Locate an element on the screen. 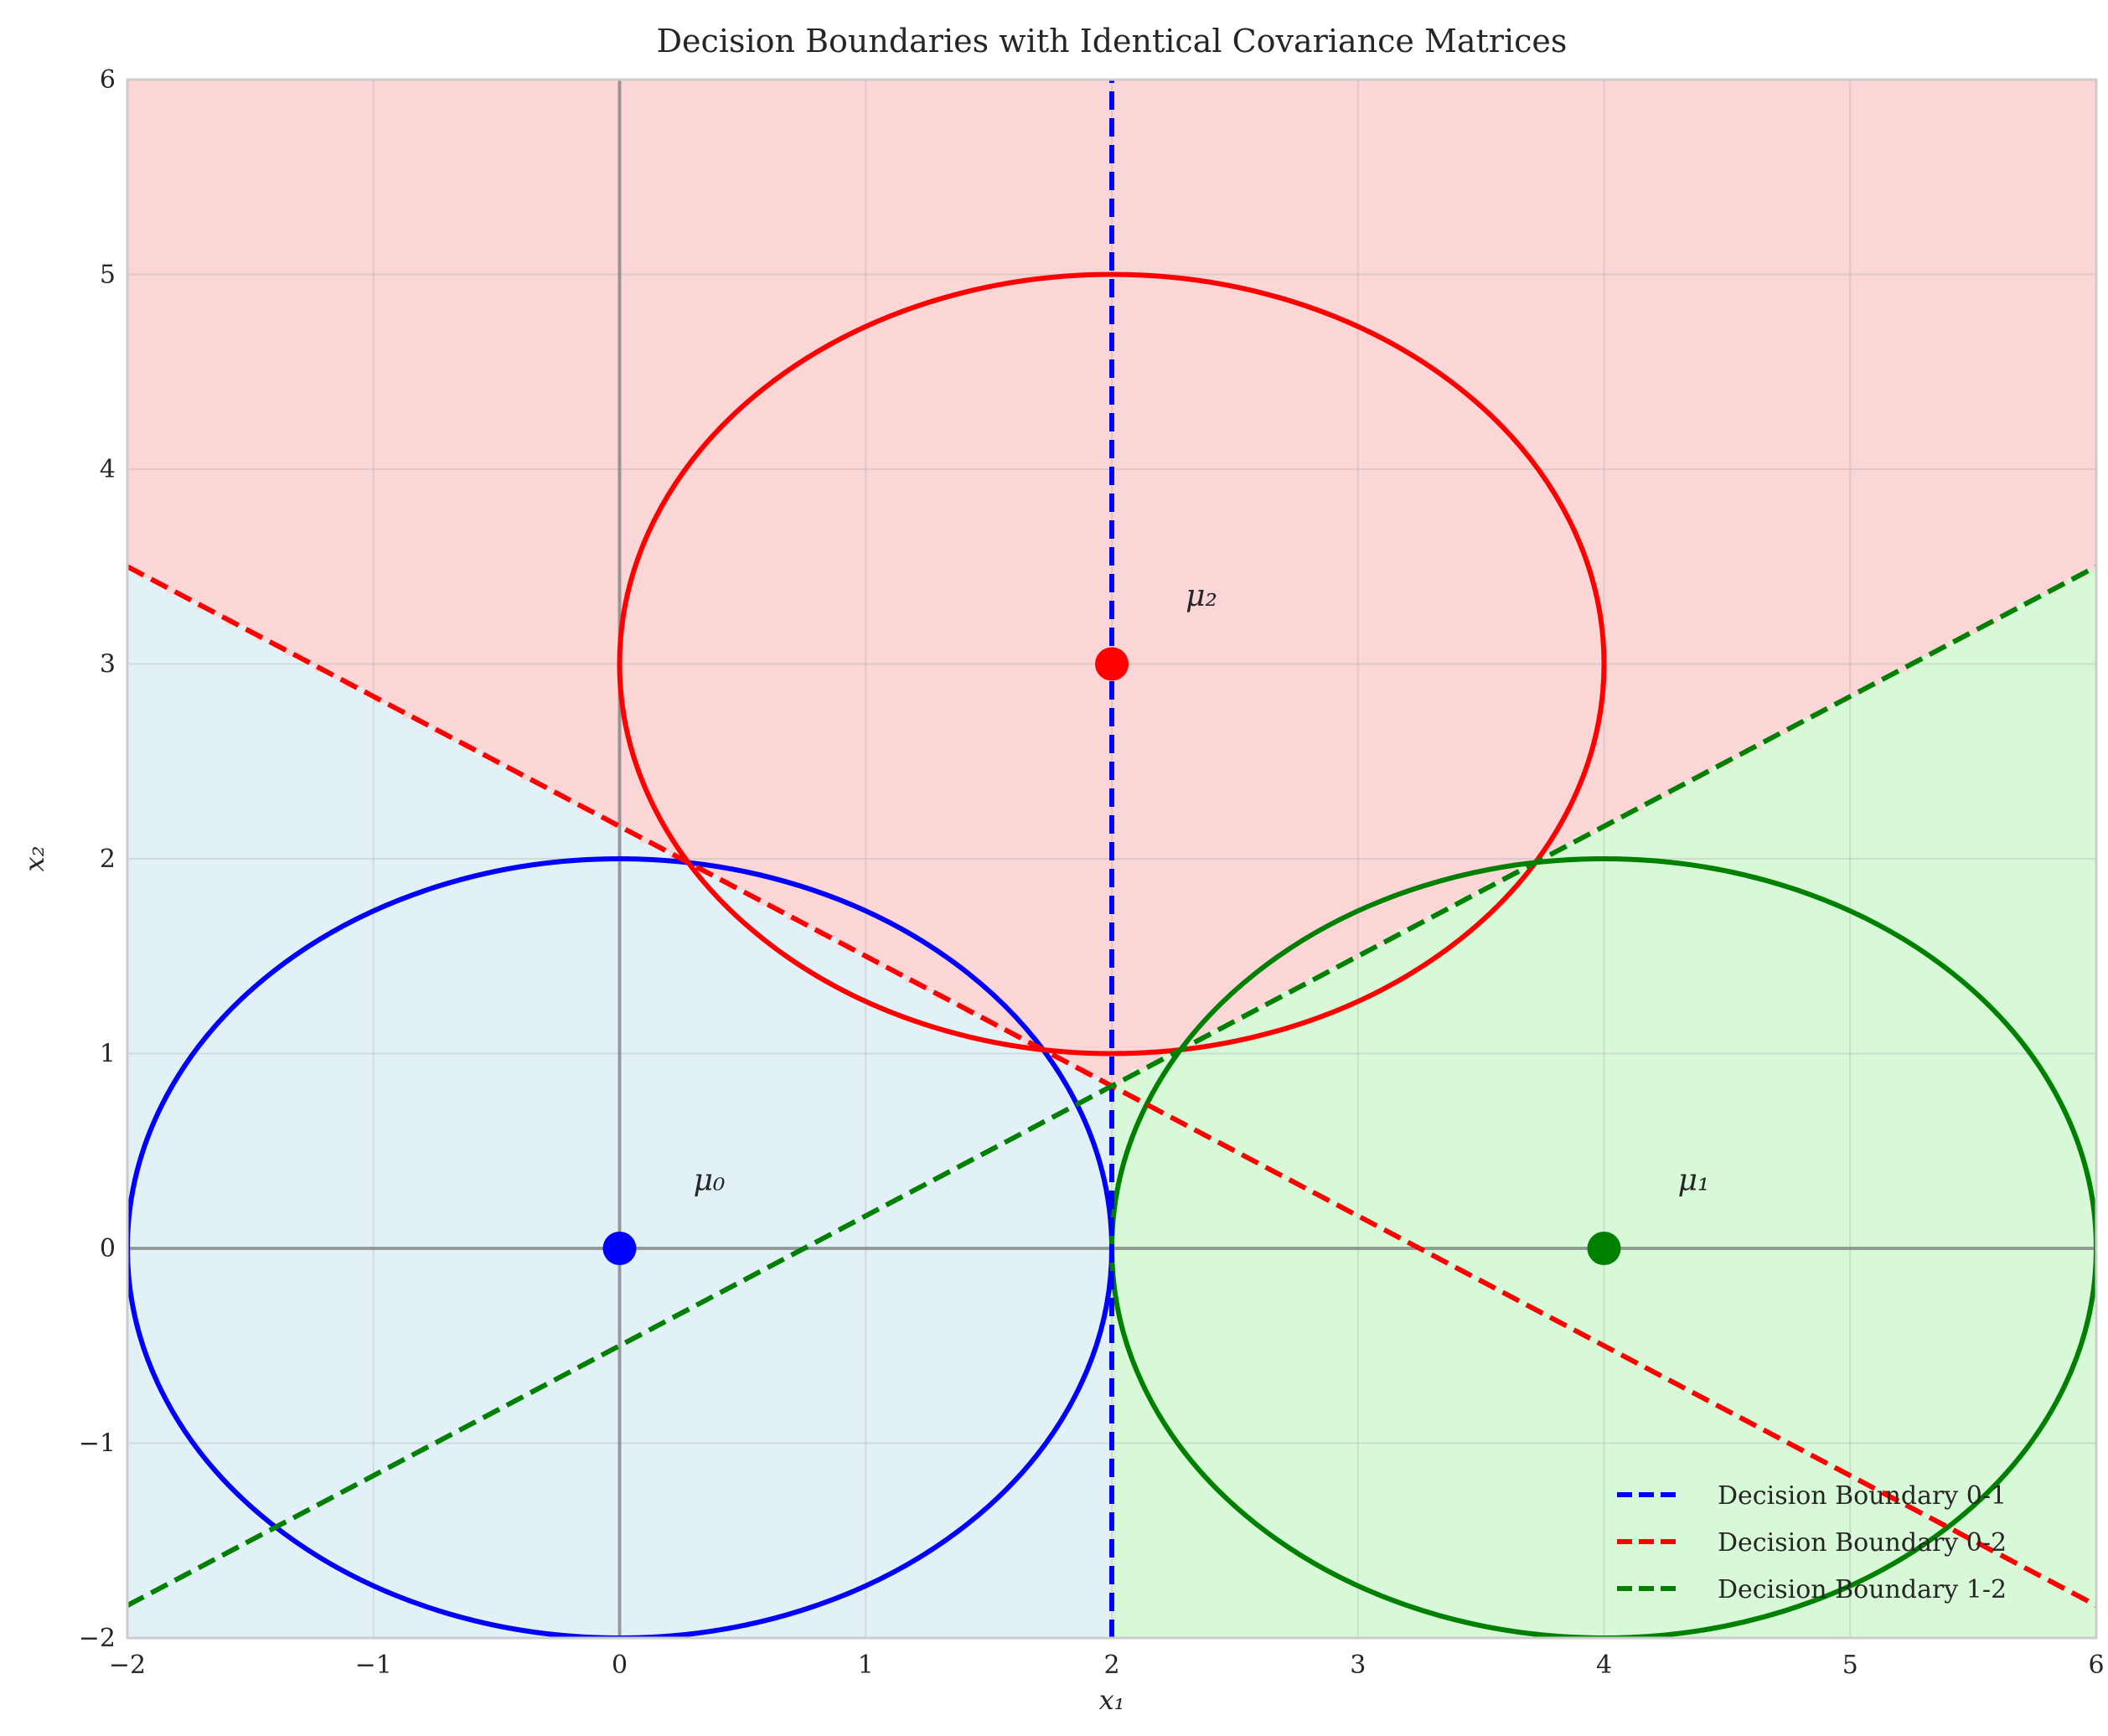 The image size is (2108, 1736). x-tick-label: 0 is located at coordinates (620, 1665).